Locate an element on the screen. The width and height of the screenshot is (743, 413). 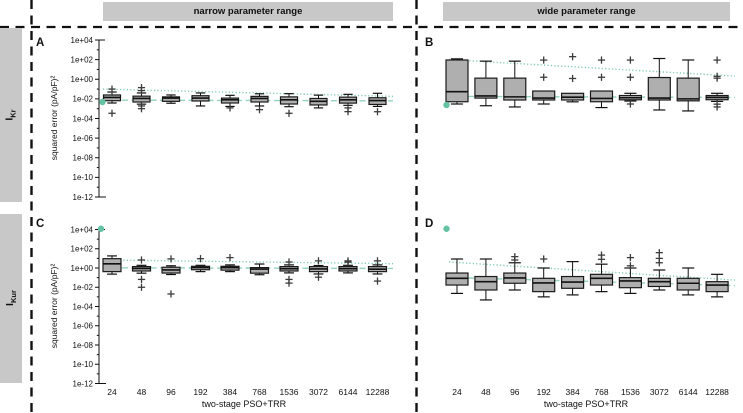
y-tick-label: 1e+00 is located at coordinates (82, 79).